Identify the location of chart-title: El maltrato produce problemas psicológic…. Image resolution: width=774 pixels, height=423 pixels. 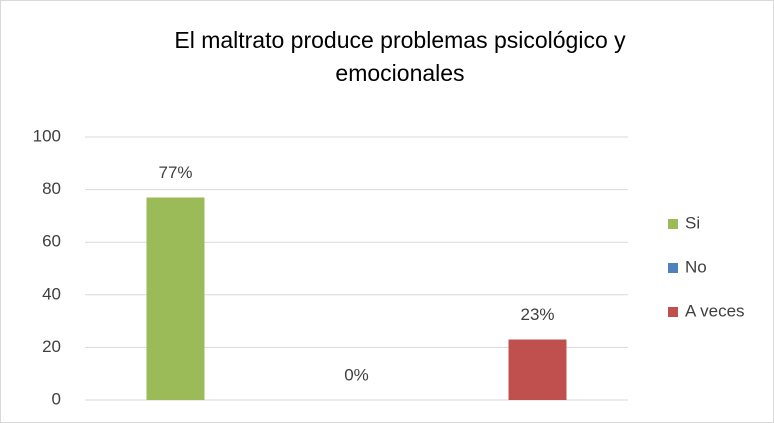
(400, 40).